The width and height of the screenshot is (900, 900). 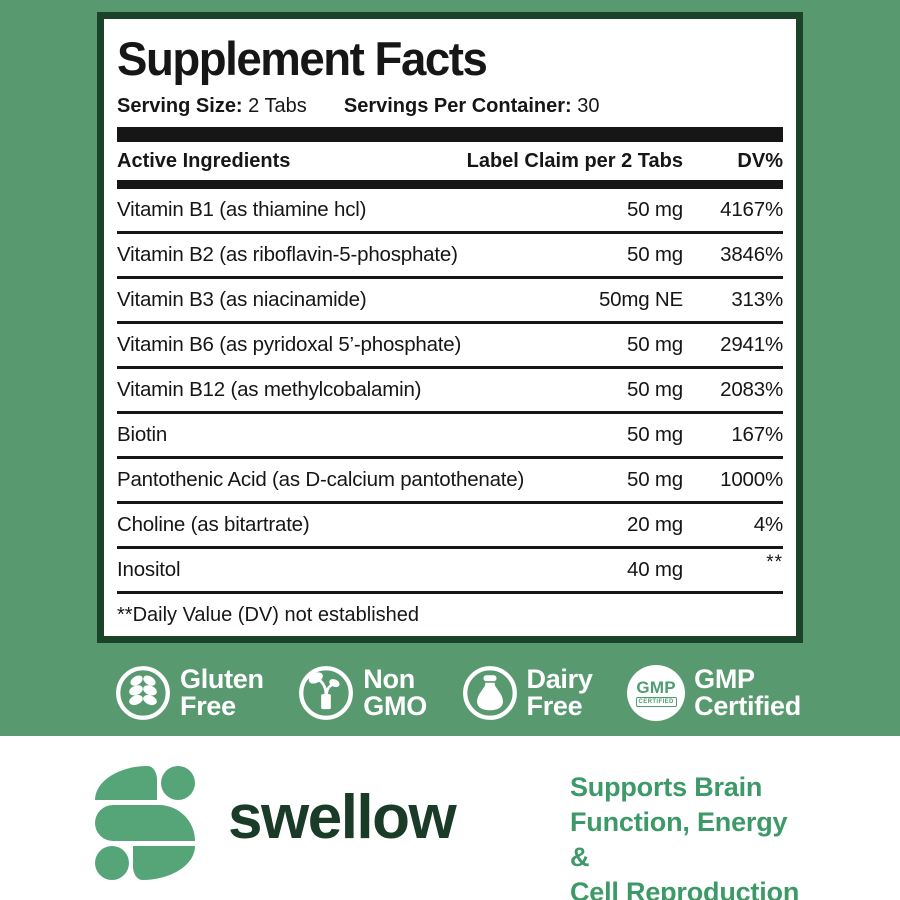 I want to click on brand-name: swellow, so click(x=342, y=817).